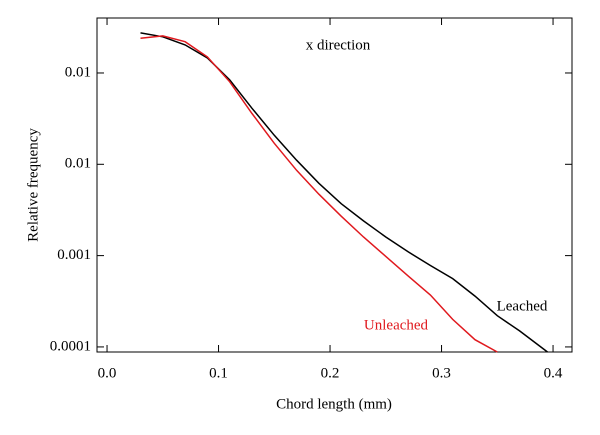 The height and width of the screenshot is (435, 600). Describe the element at coordinates (334, 404) in the screenshot. I see `x-axis-label: Chord length (mm)` at that location.